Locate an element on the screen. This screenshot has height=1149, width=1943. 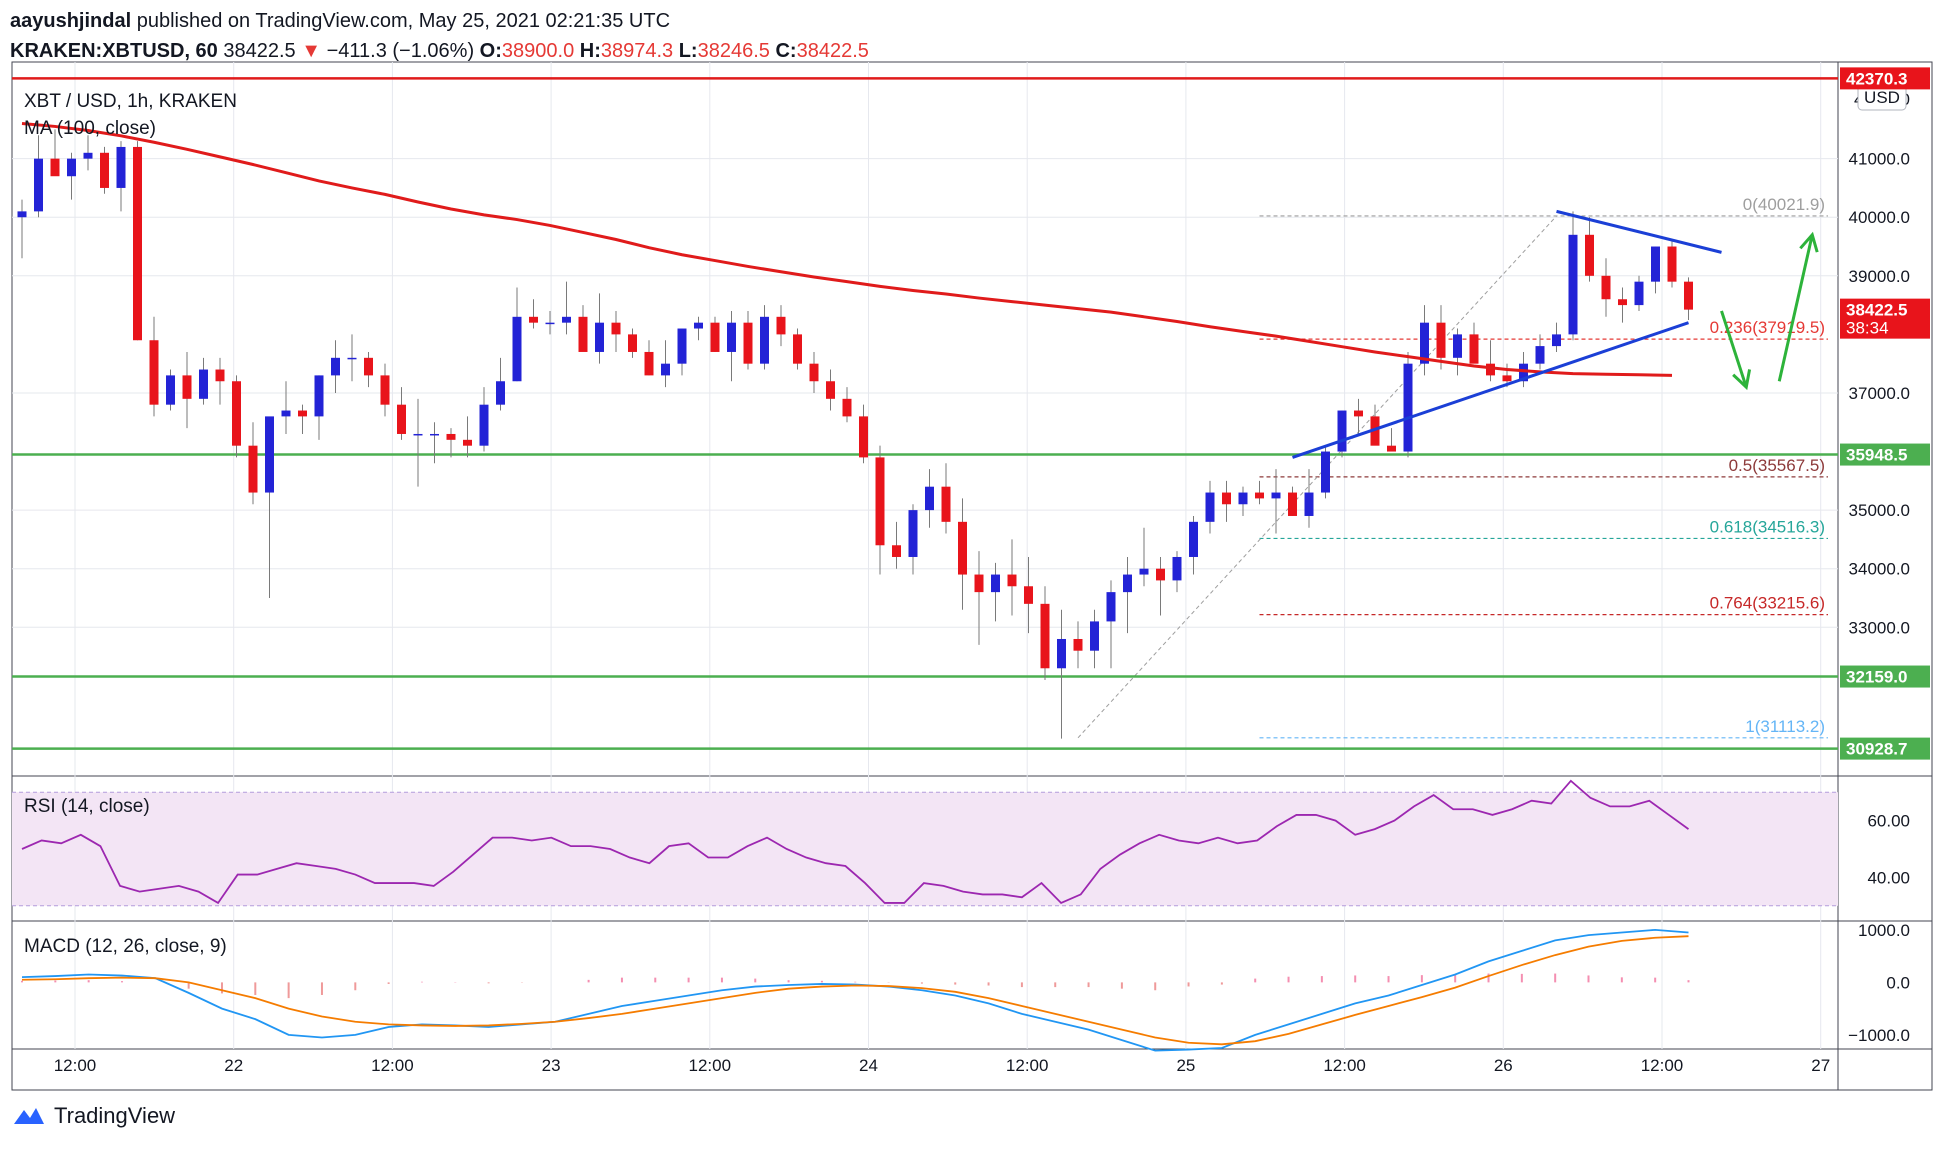
trendline is located at coordinates (1490, 390).